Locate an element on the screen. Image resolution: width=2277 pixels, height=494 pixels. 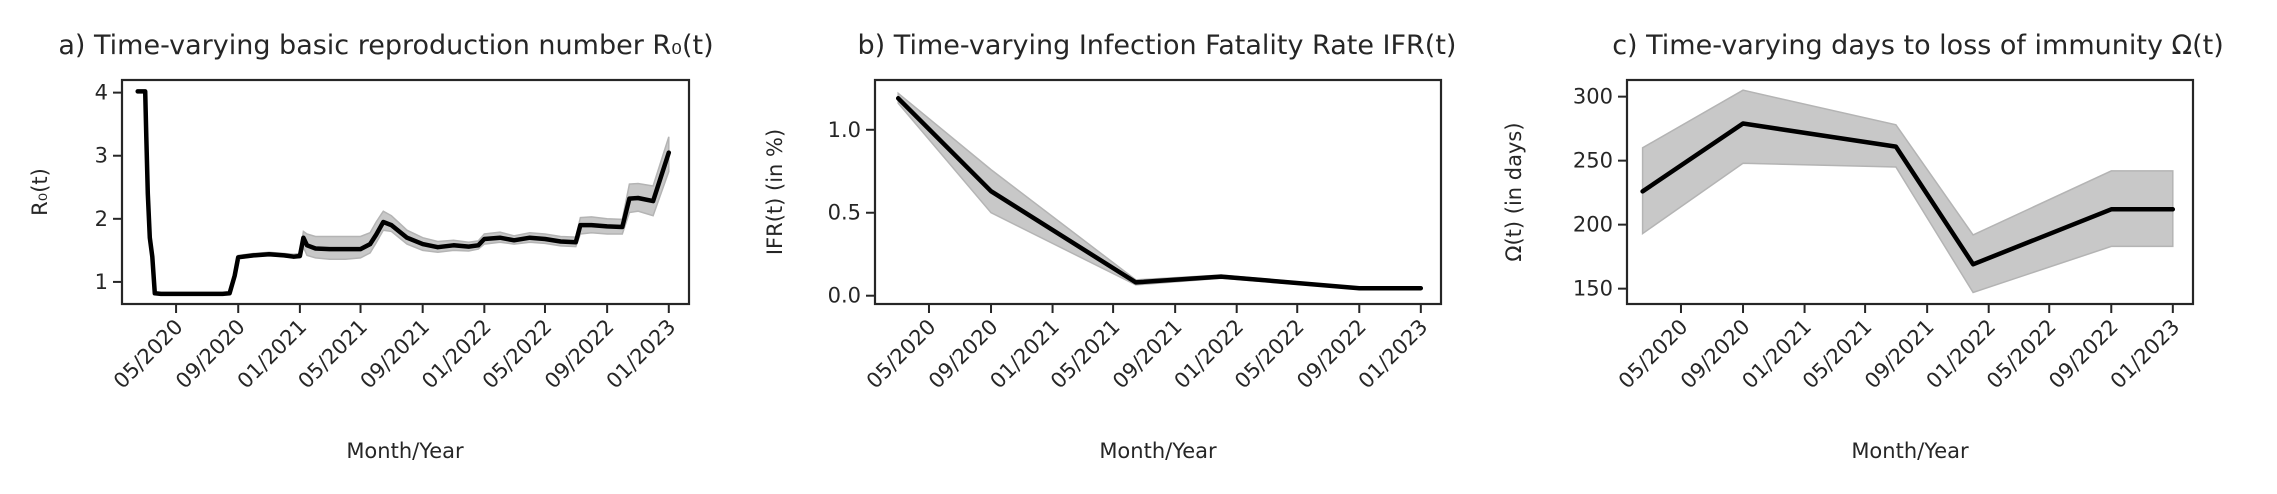
y-tick-label: 1.0 is located at coordinates (844, 130).